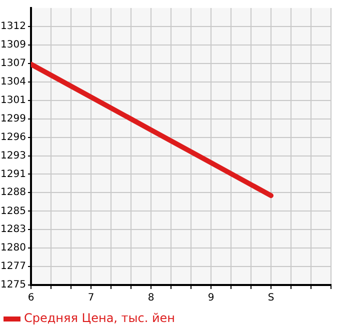 The image size is (345, 335). What do you see at coordinates (13, 82) in the screenshot?
I see `y-tick-label: 1304` at bounding box center [13, 82].